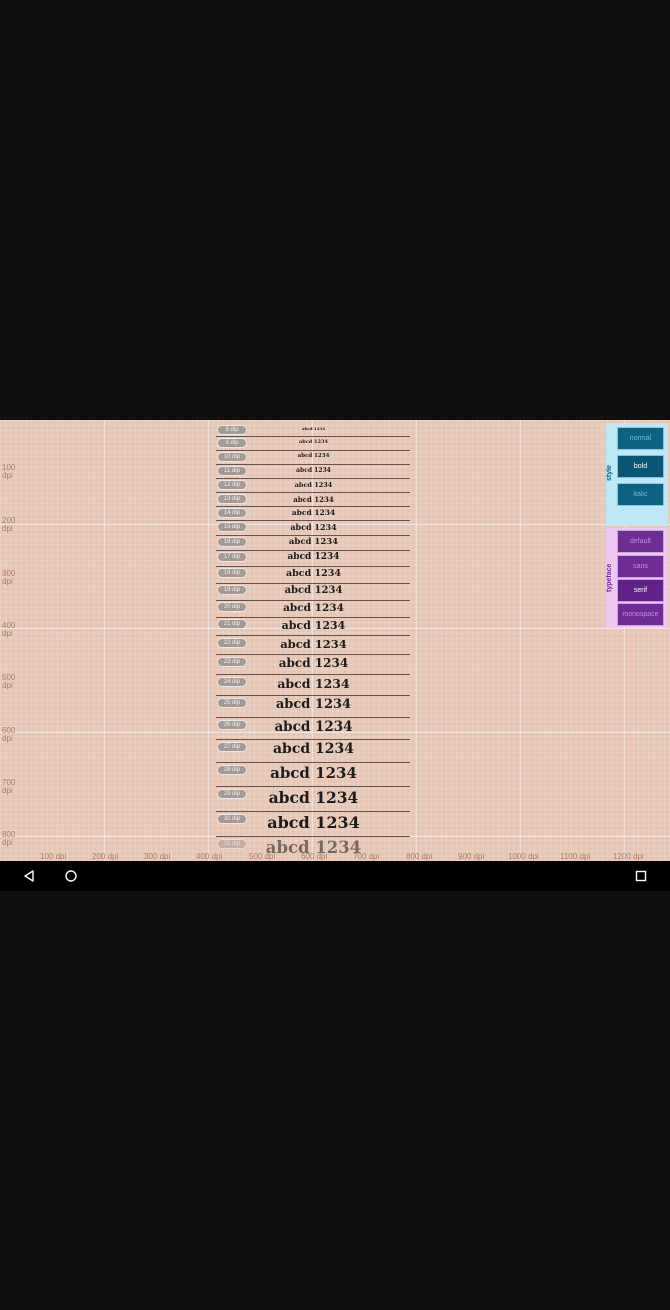 The height and width of the screenshot is (1310, 670). What do you see at coordinates (232, 430) in the screenshot?
I see `dip-label: 8 dip` at bounding box center [232, 430].